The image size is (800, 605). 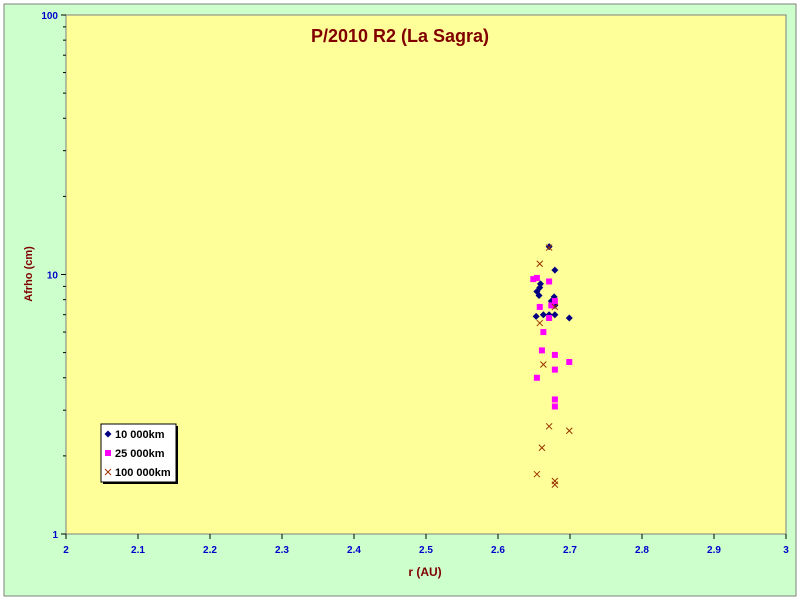 I want to click on chart-title: P/2010 R2 (La Sagra), so click(x=400, y=36).